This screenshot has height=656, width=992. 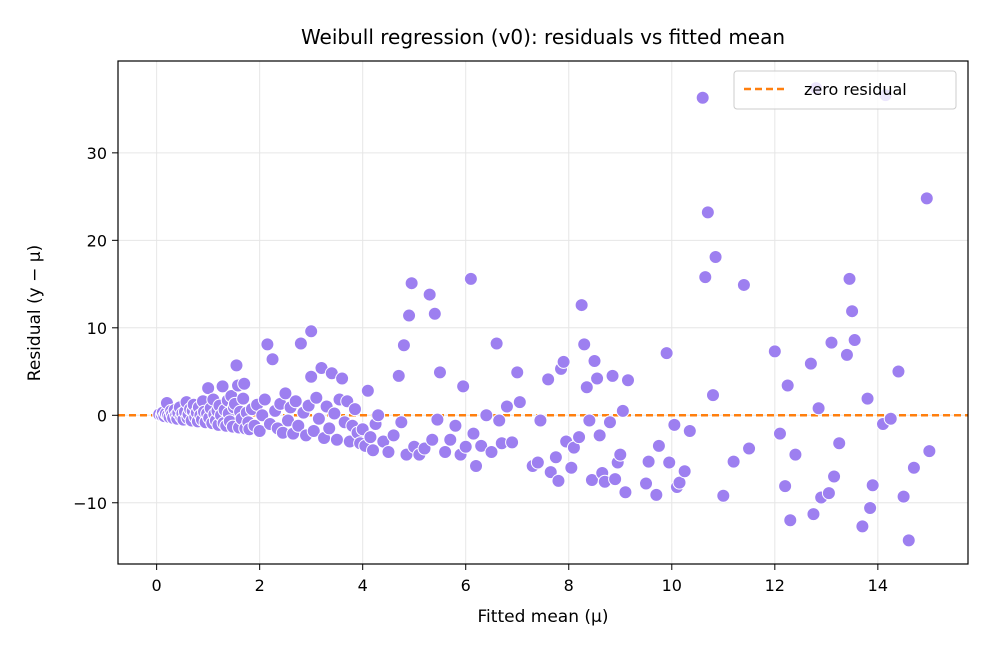 I want to click on x-tick-label: 0, so click(x=157, y=585).